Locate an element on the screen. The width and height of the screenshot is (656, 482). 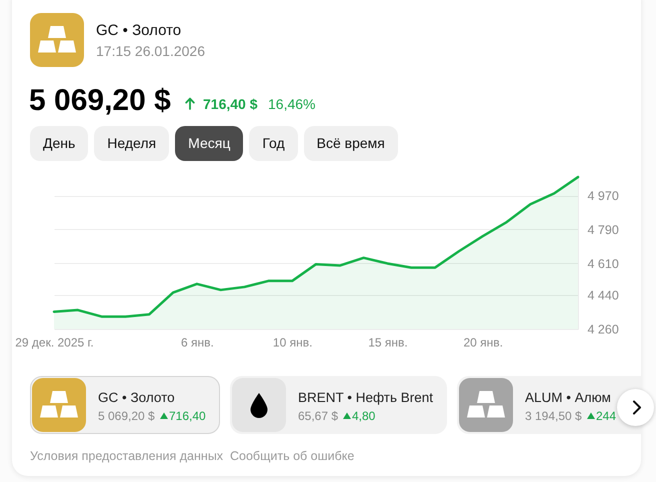
chart-title: GC • Золото is located at coordinates (139, 31).